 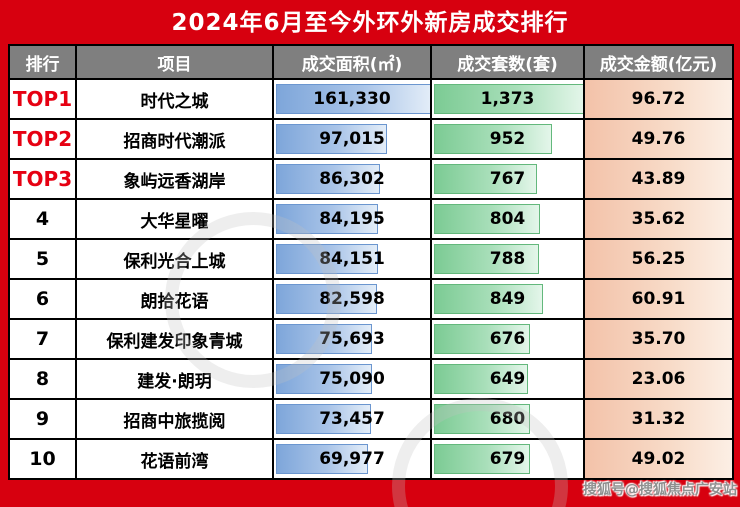 I want to click on units-cell: 680, so click(x=507, y=419).